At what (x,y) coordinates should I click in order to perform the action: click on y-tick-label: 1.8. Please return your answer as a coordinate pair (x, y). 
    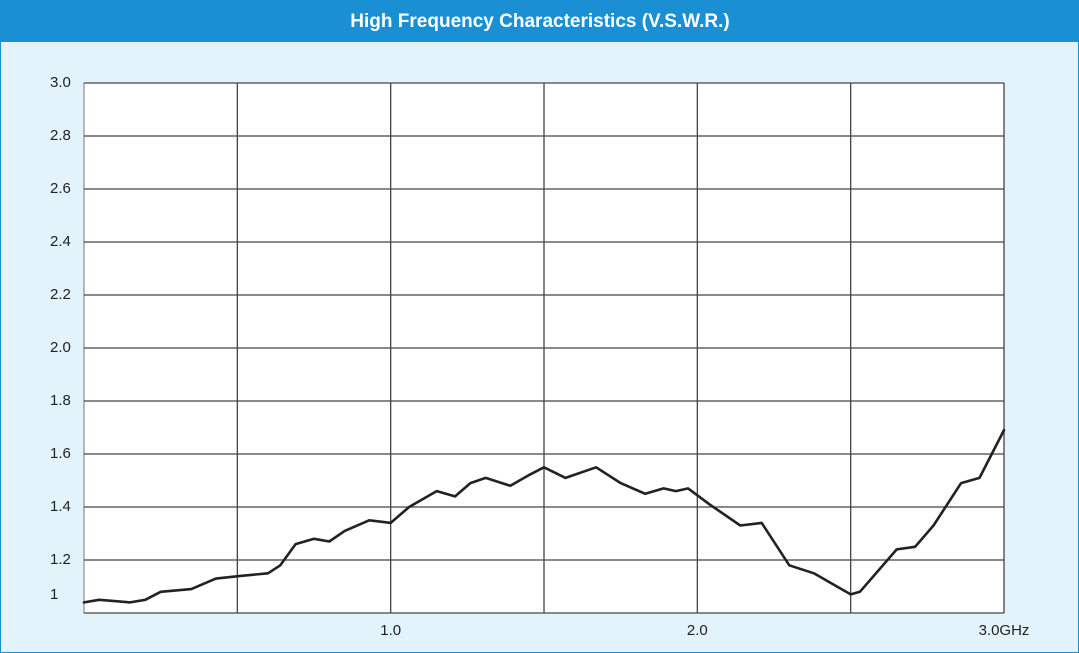
    Looking at the image, I should click on (60, 400).